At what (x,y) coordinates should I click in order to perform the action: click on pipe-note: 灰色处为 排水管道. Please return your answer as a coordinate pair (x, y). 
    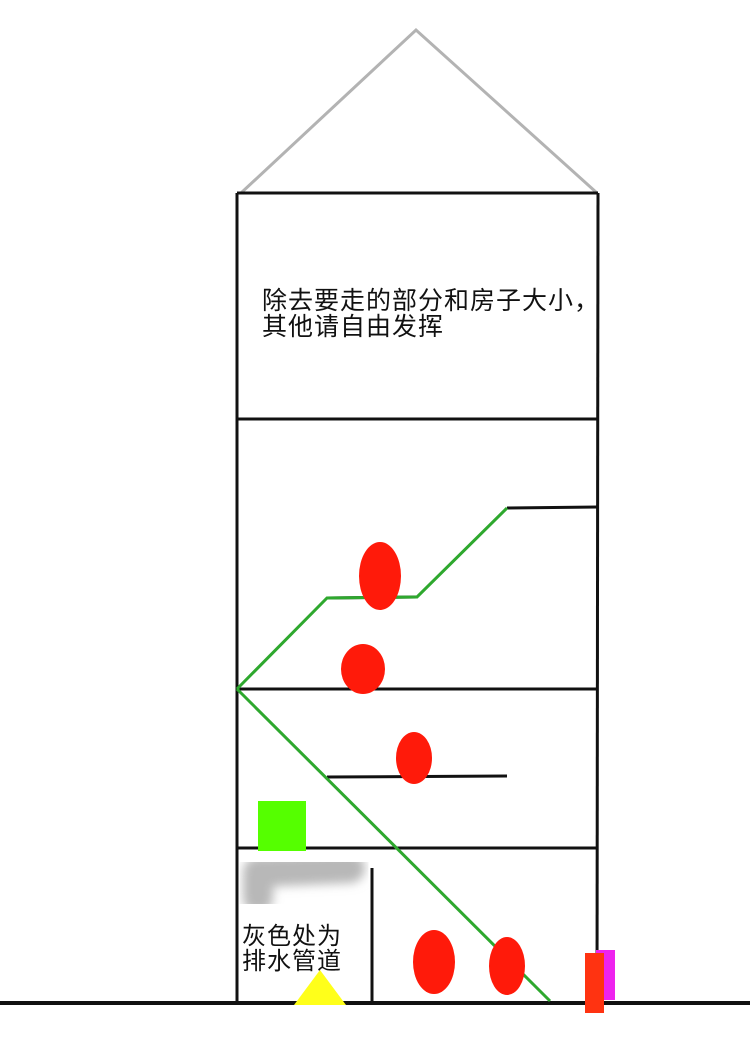
    Looking at the image, I should click on (292, 949).